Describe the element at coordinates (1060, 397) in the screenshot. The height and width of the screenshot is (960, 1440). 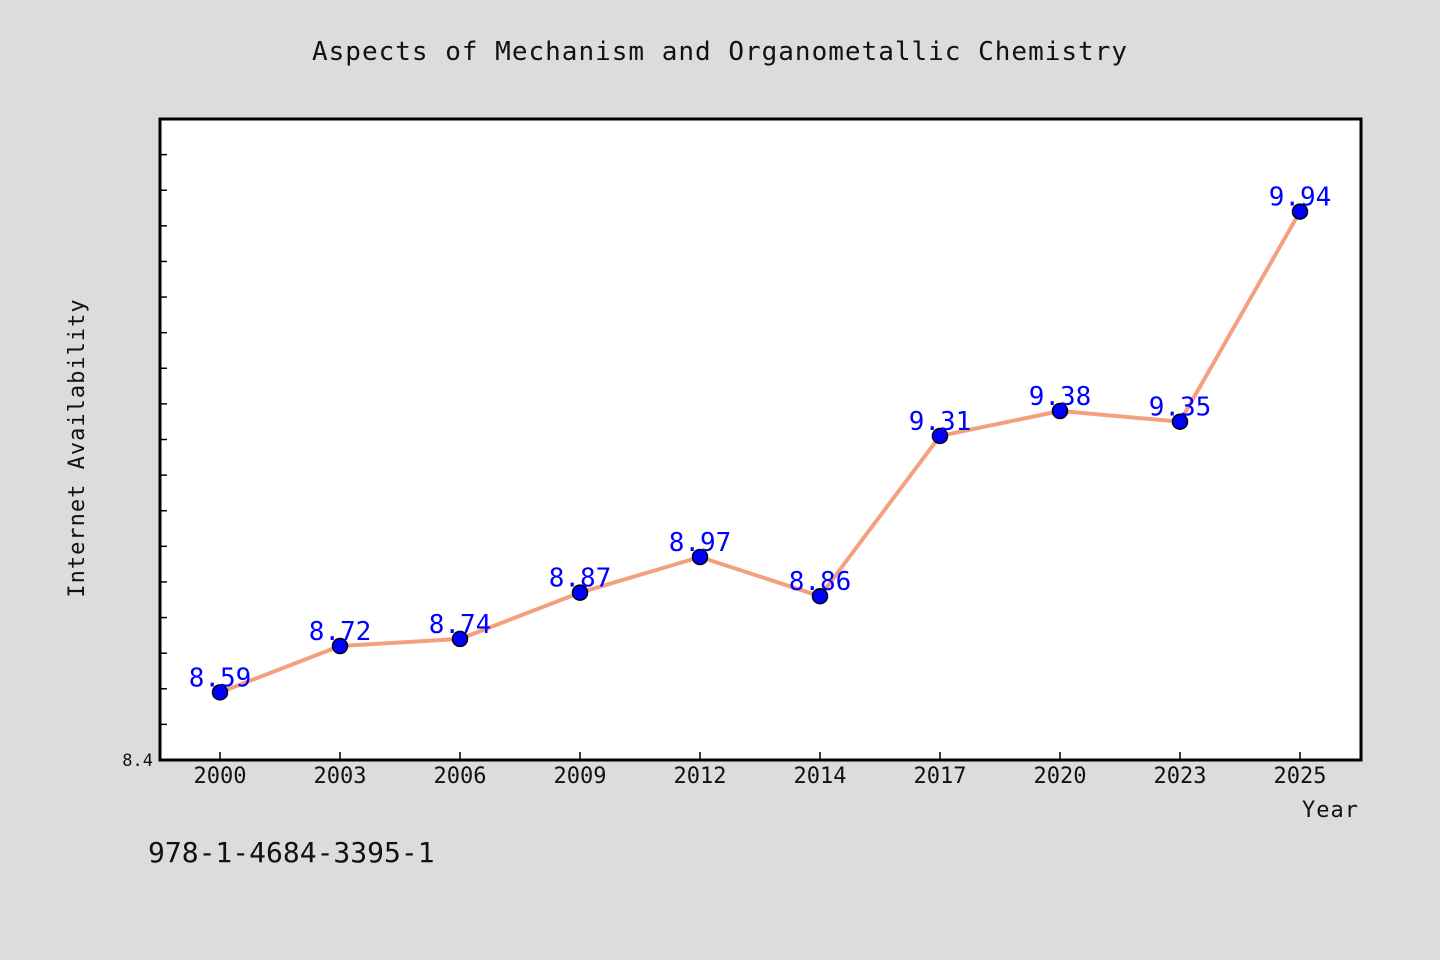
I see `data-label: 9.38` at that location.